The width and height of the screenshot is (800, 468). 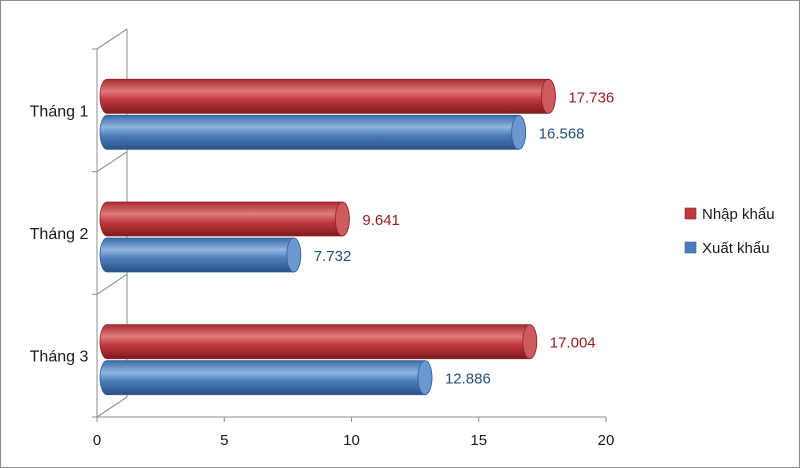 What do you see at coordinates (59, 111) in the screenshot?
I see `category-label: Tháng 1` at bounding box center [59, 111].